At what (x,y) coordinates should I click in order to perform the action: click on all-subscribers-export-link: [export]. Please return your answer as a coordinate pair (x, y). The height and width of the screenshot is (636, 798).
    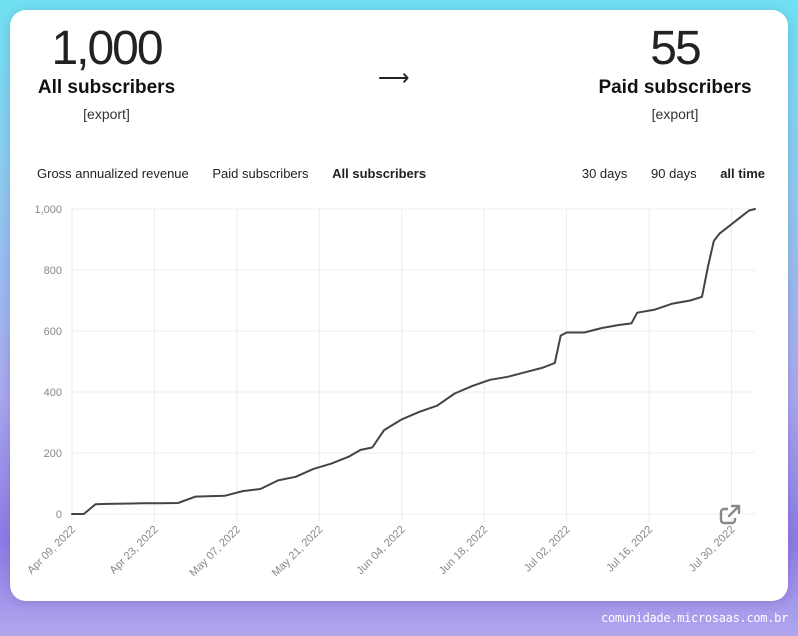
    Looking at the image, I should click on (106, 114).